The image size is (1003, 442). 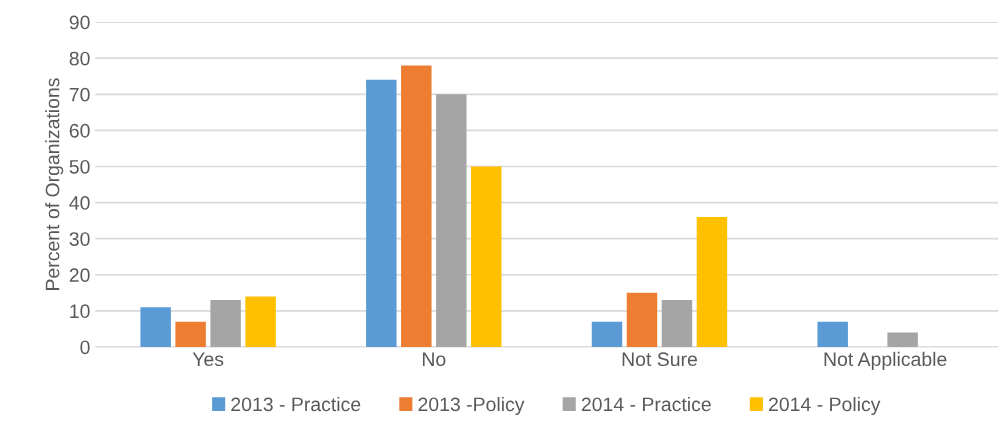 What do you see at coordinates (79, 22) in the screenshot?
I see `y-tick-label: 90` at bounding box center [79, 22].